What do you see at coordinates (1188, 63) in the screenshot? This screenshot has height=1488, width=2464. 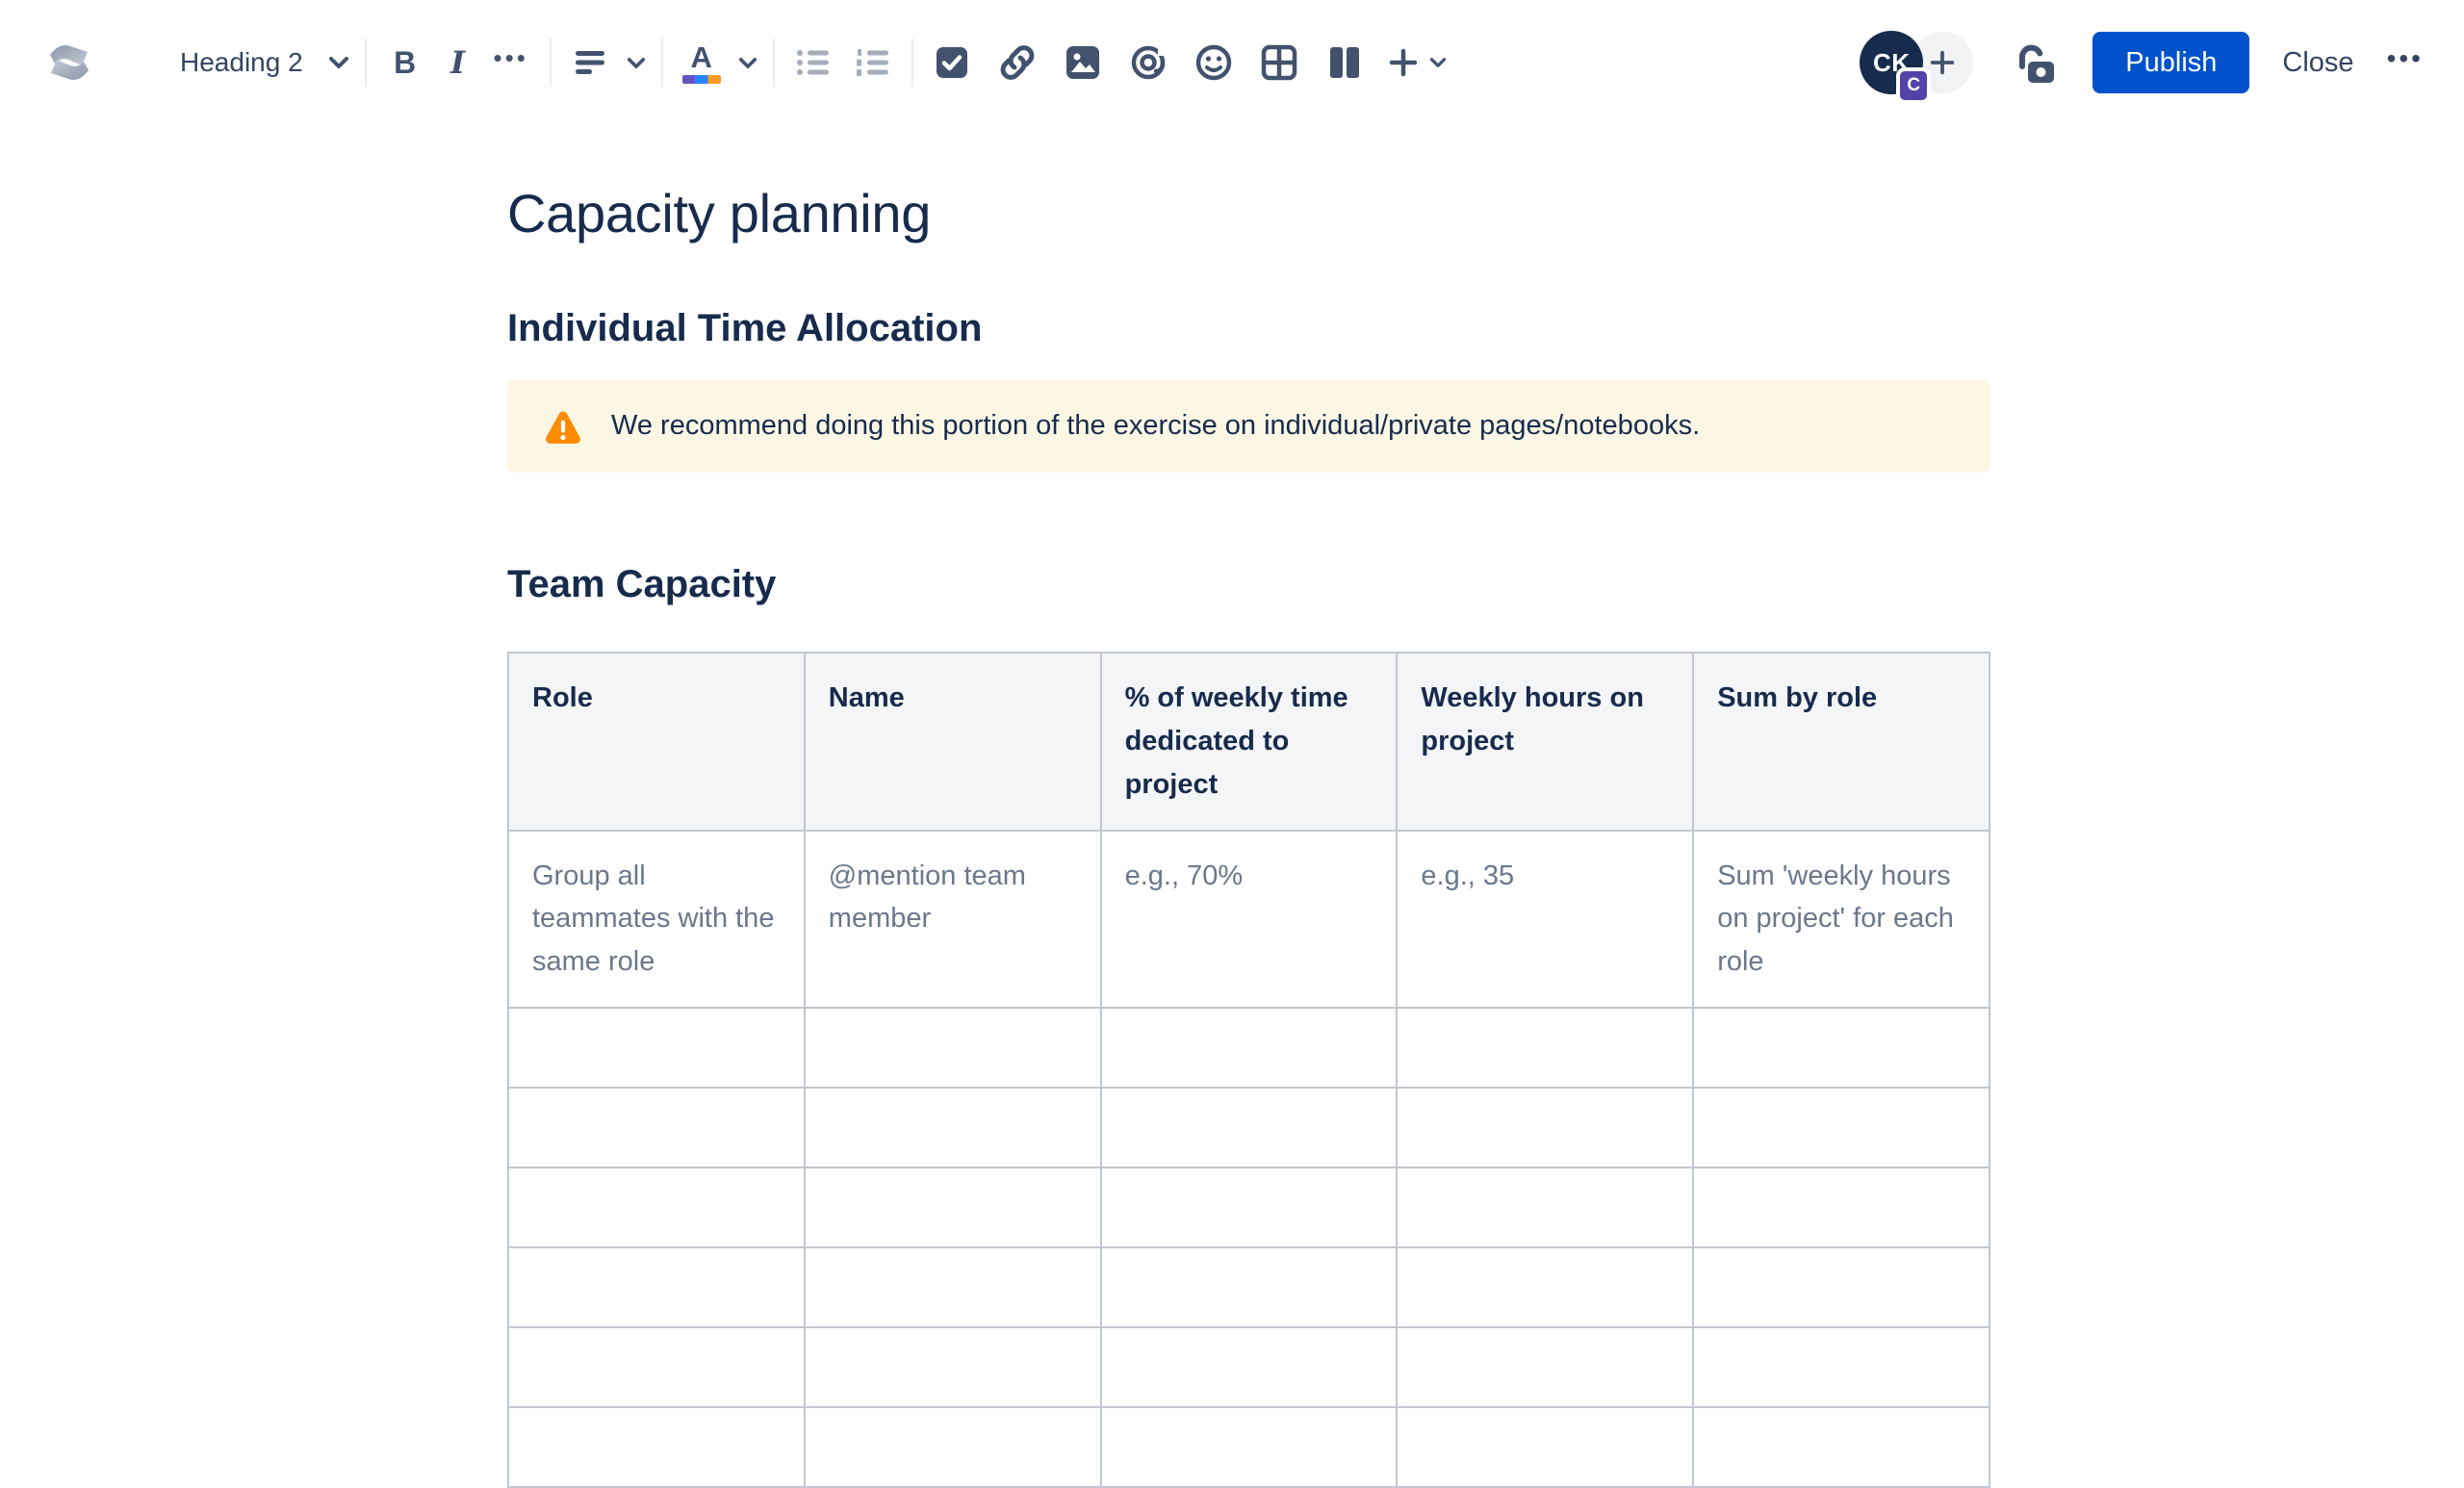 I see `insert-group` at bounding box center [1188, 63].